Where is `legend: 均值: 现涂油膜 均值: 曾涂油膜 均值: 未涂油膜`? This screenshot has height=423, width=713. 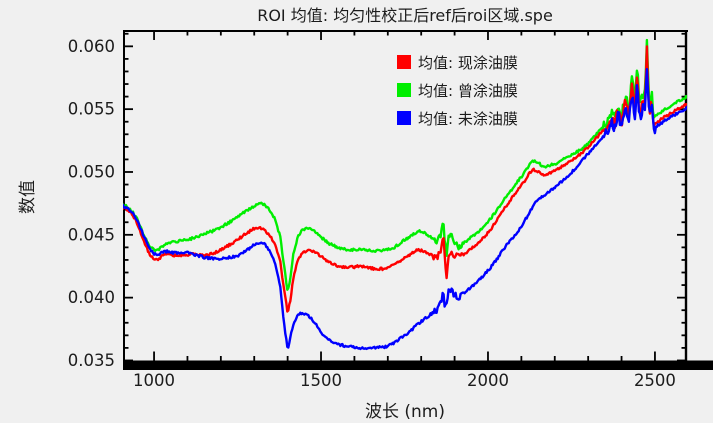 legend: 均值: 现涂油膜 均值: 曾涂油膜 均值: 未涂油膜 is located at coordinates (457, 90).